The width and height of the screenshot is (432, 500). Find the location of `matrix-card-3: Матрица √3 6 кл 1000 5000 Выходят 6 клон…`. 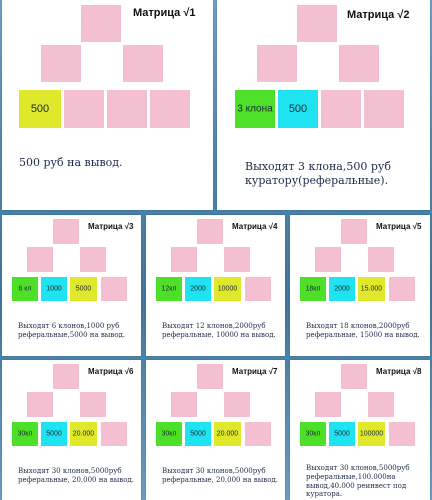

matrix-card-3: Матрица √3 6 кл 1000 5000 Выходят 6 клон… is located at coordinates (71, 285).